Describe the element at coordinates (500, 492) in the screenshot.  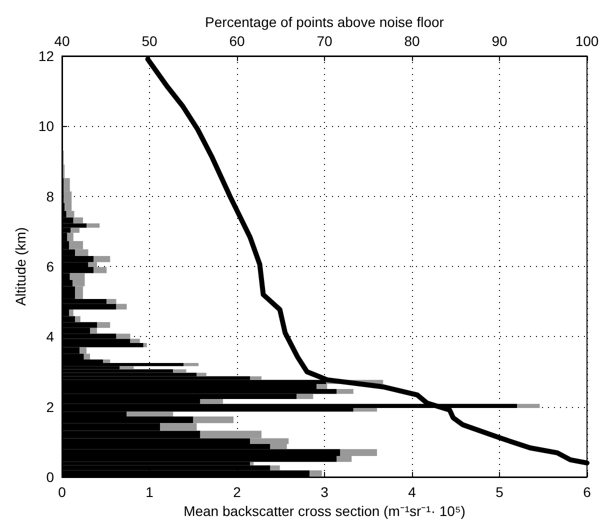
I see `x-tick-label: 5` at that location.